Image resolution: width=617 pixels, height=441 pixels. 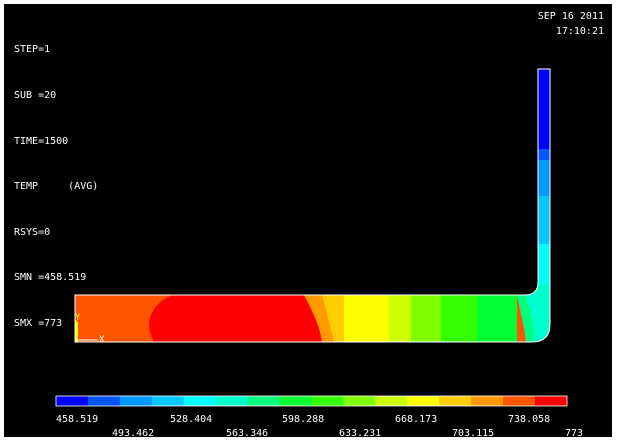 I want to click on info-smn: SMN =458.519, so click(x=50, y=278).